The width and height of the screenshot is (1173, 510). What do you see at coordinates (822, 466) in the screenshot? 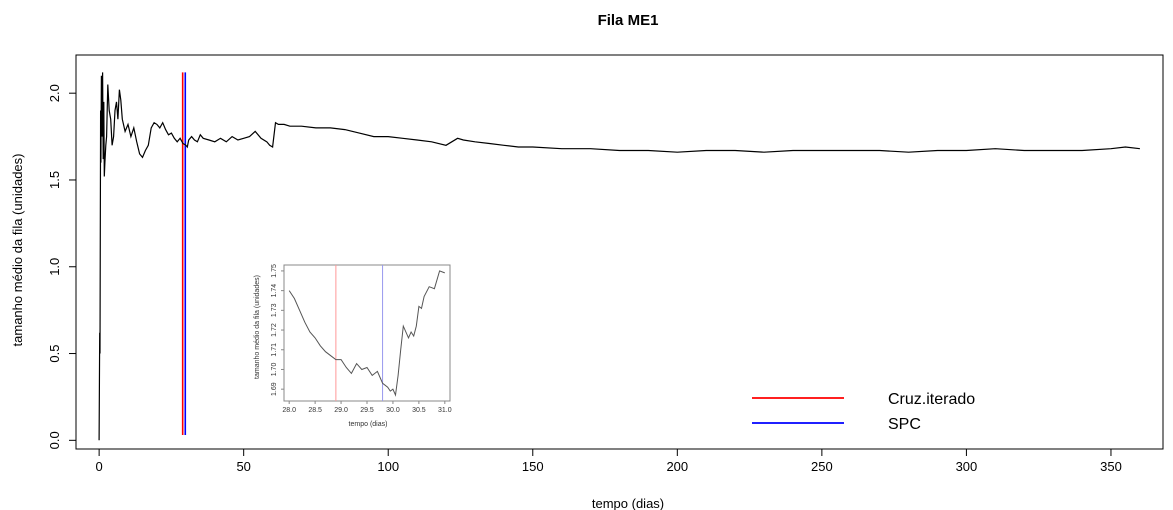
I see `x-tick-label: 250` at bounding box center [822, 466].